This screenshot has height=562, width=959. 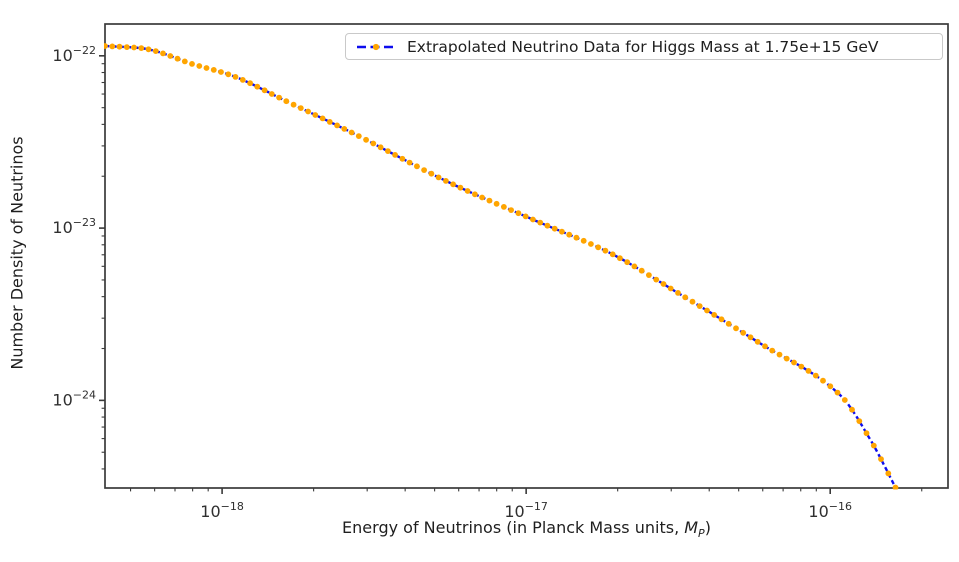 I want to click on x-axis-title-suffix: ), so click(x=707, y=527).